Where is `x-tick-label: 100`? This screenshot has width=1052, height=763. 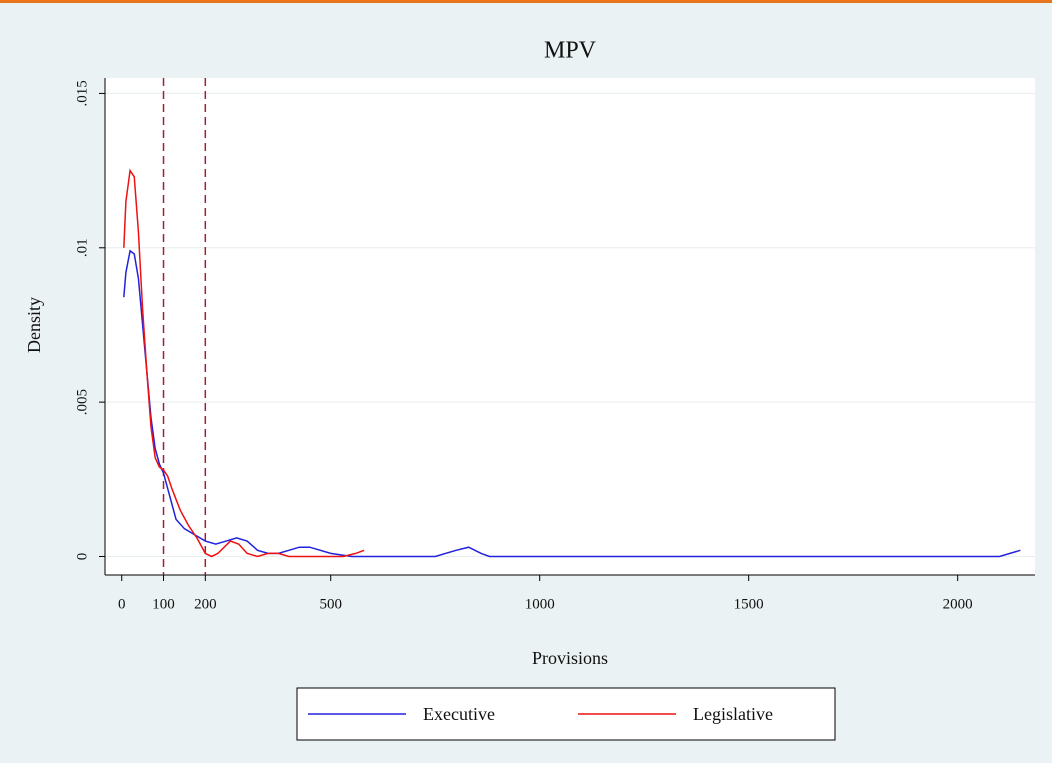 x-tick-label: 100 is located at coordinates (163, 604).